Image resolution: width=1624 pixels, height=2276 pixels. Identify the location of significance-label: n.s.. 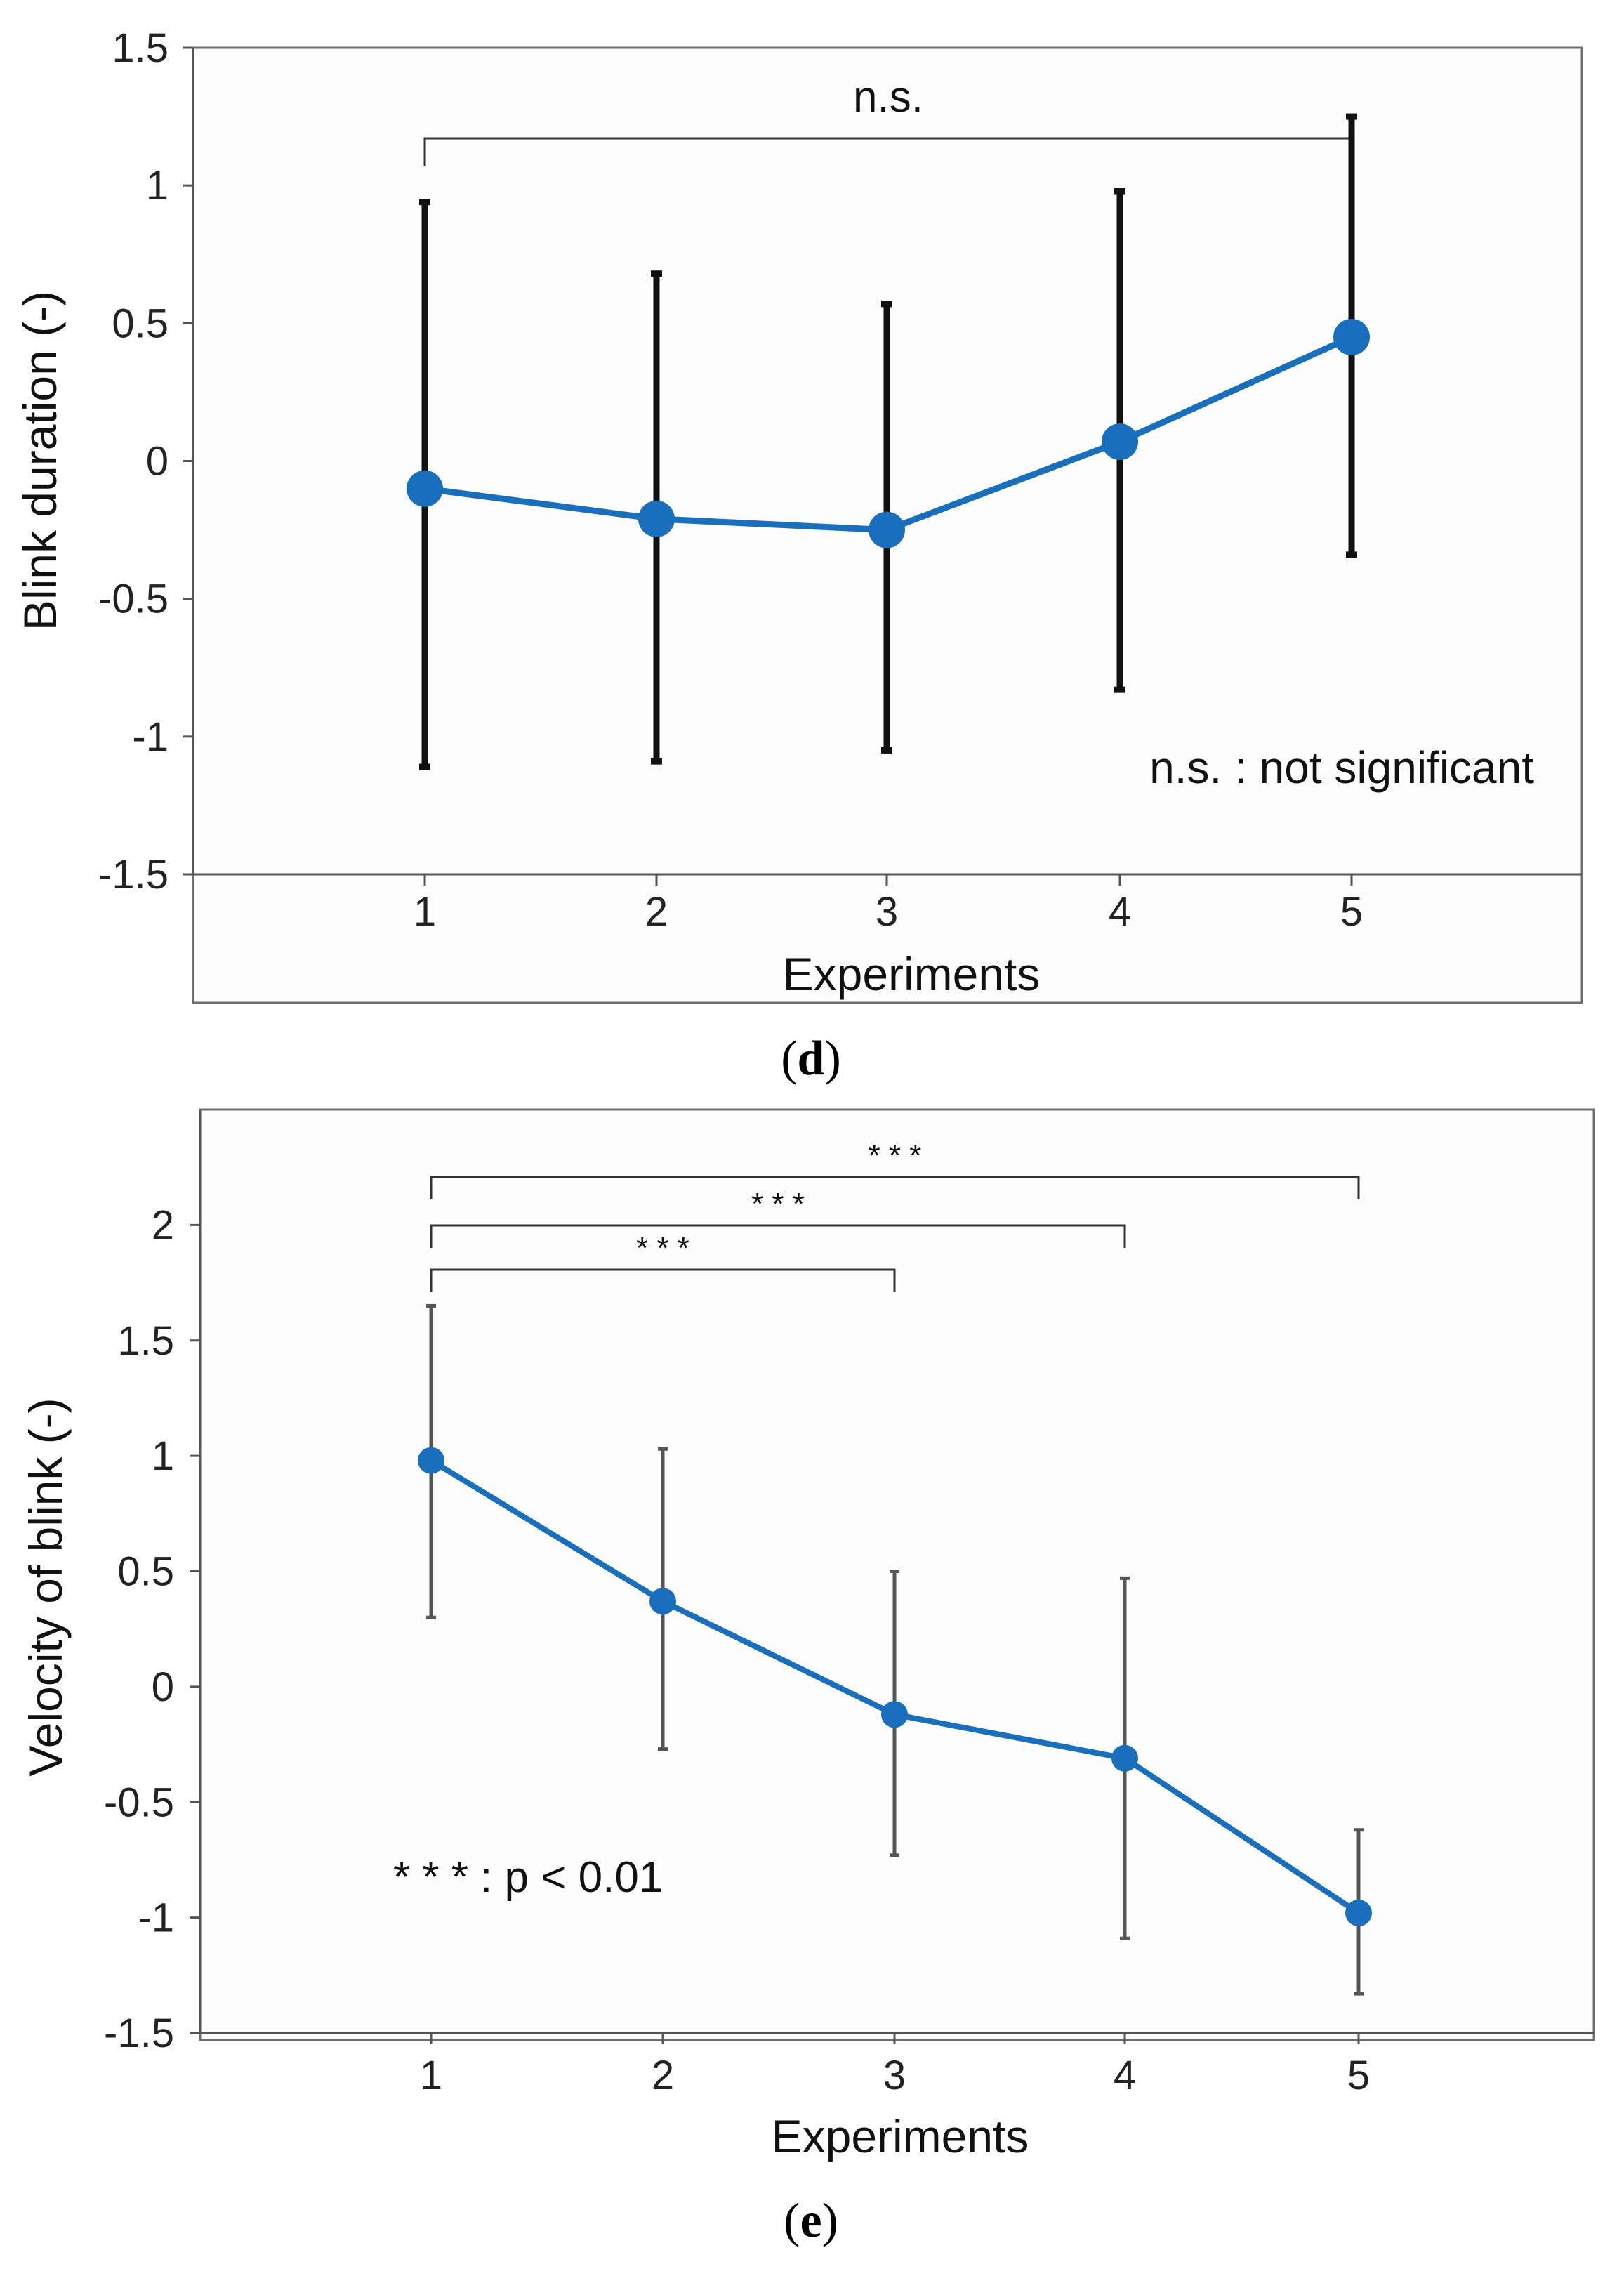
(888, 97).